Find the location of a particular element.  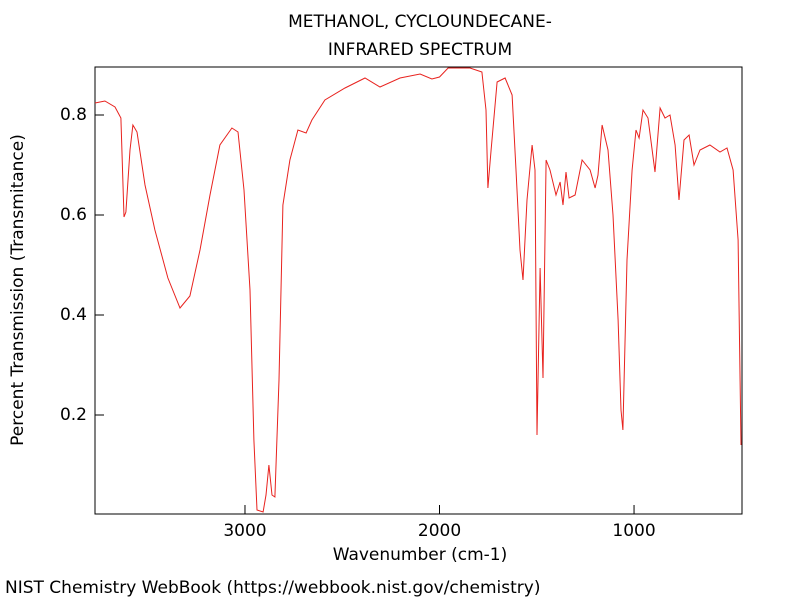

x-tick-label: 3000 is located at coordinates (244, 531).